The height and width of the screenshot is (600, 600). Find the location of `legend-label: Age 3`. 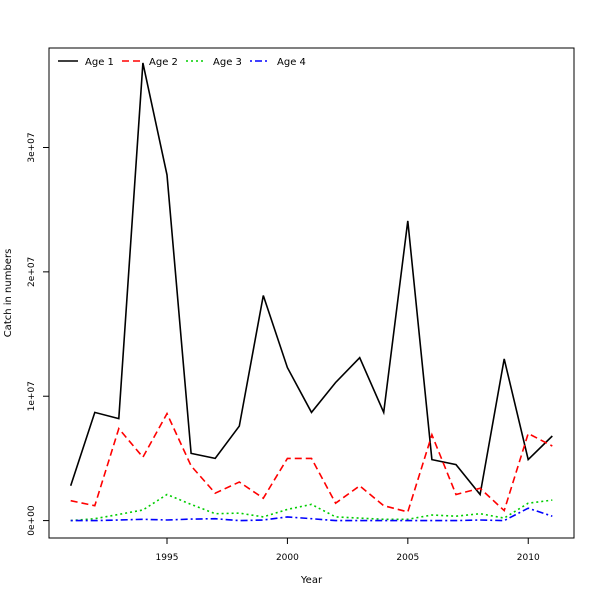

legend-label: Age 3 is located at coordinates (227, 62).